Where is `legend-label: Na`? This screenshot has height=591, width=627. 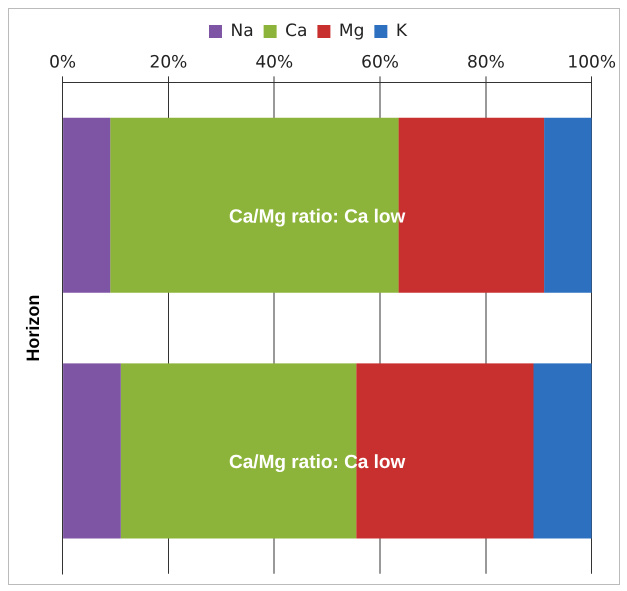 legend-label: Na is located at coordinates (242, 30).